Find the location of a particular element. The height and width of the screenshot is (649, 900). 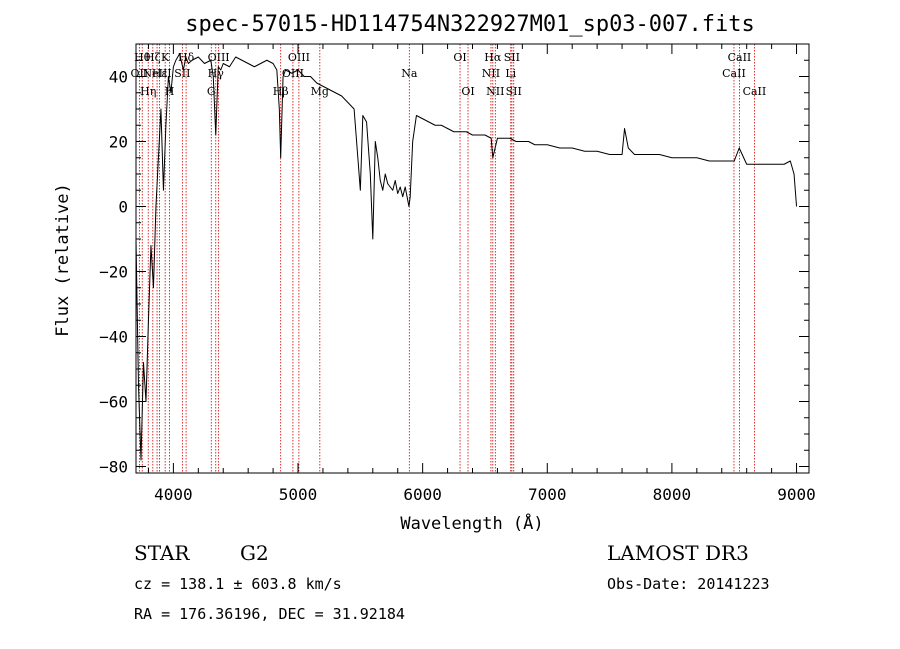

x-tick-label-1: 5000 is located at coordinates (298, 494).